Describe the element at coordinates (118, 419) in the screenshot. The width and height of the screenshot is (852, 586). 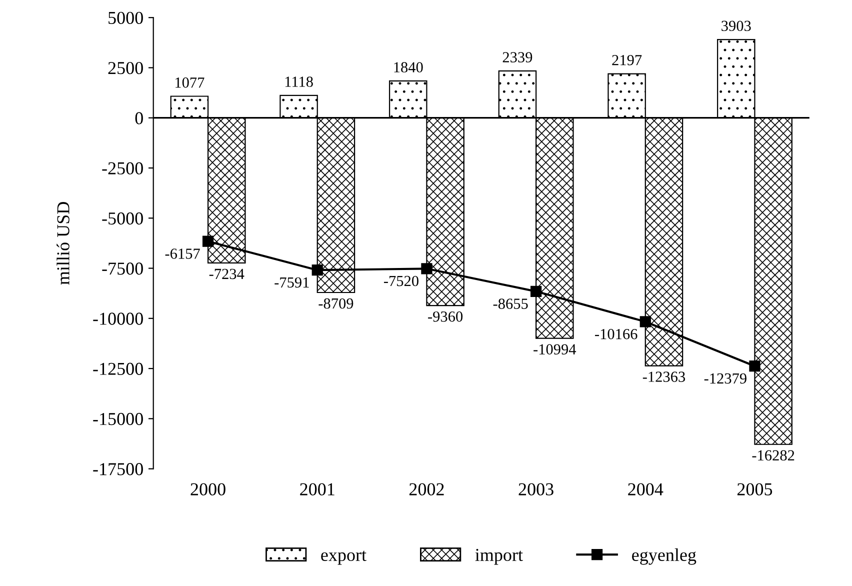
I see `y-tick-label: -15000` at that location.